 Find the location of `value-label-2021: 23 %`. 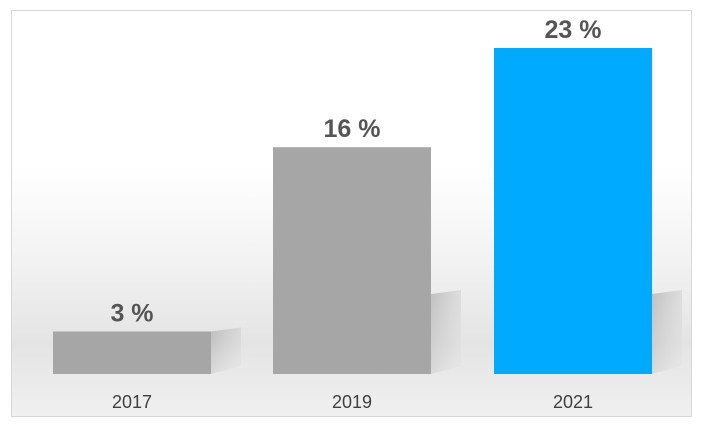

value-label-2021: 23 % is located at coordinates (573, 30).